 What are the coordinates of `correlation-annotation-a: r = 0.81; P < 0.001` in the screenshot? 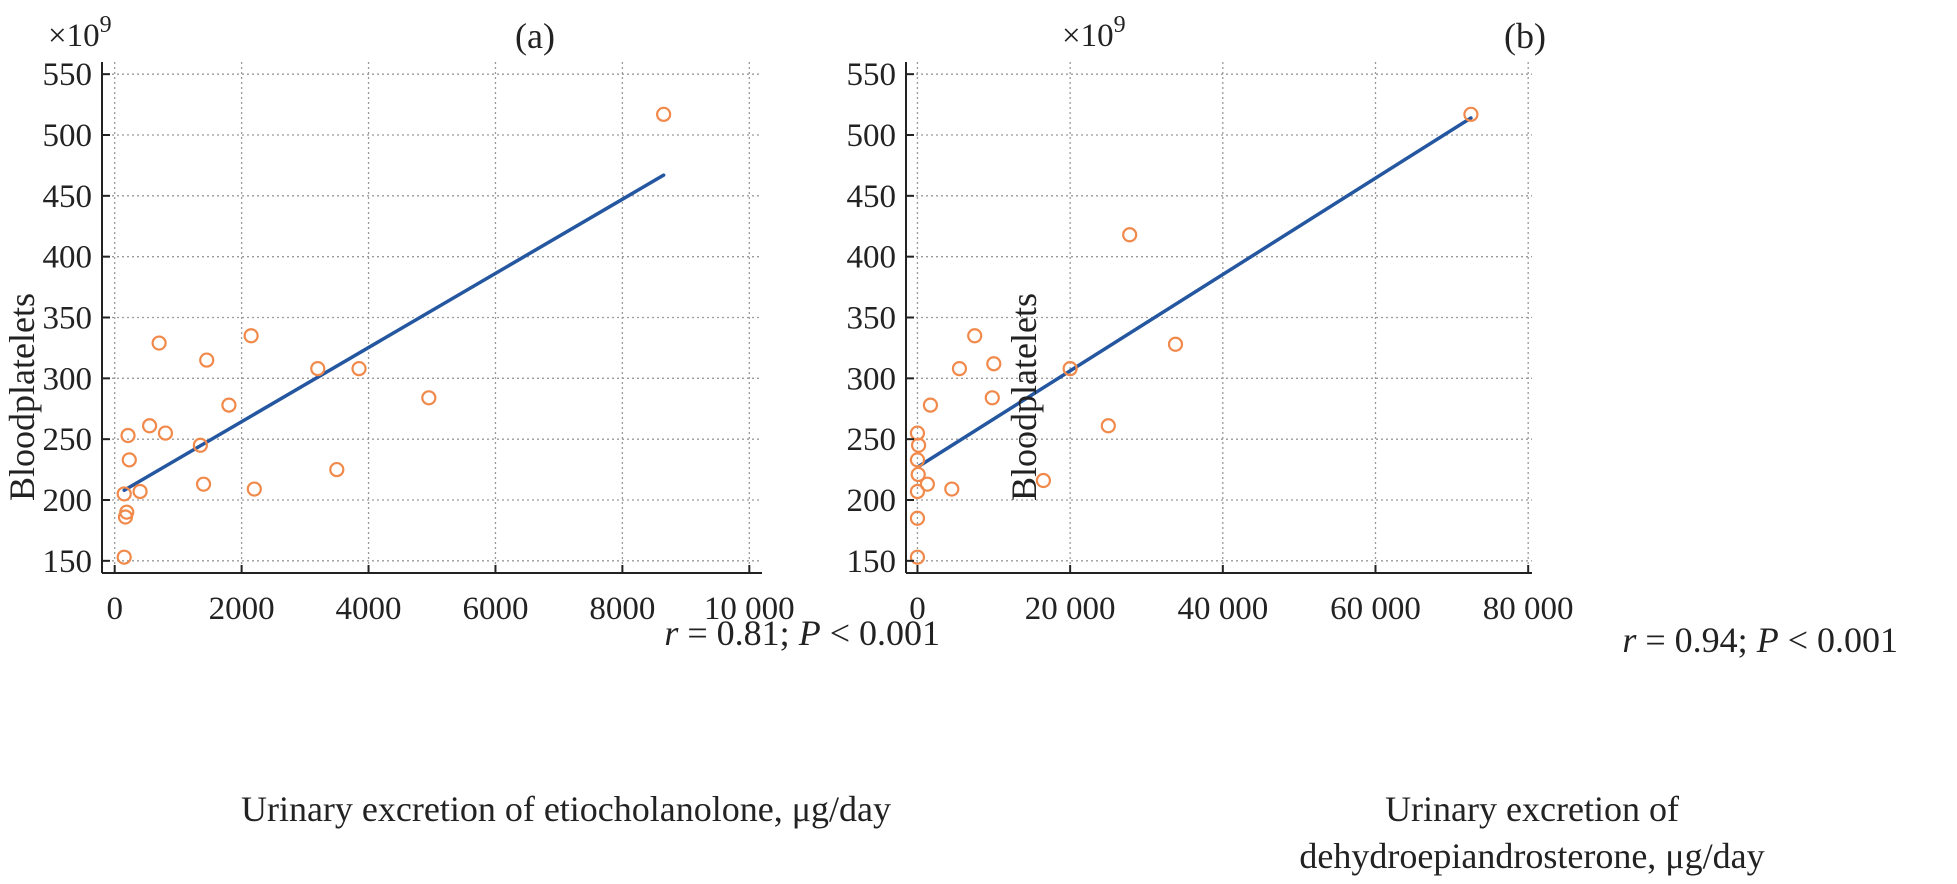 It's located at (802, 633).